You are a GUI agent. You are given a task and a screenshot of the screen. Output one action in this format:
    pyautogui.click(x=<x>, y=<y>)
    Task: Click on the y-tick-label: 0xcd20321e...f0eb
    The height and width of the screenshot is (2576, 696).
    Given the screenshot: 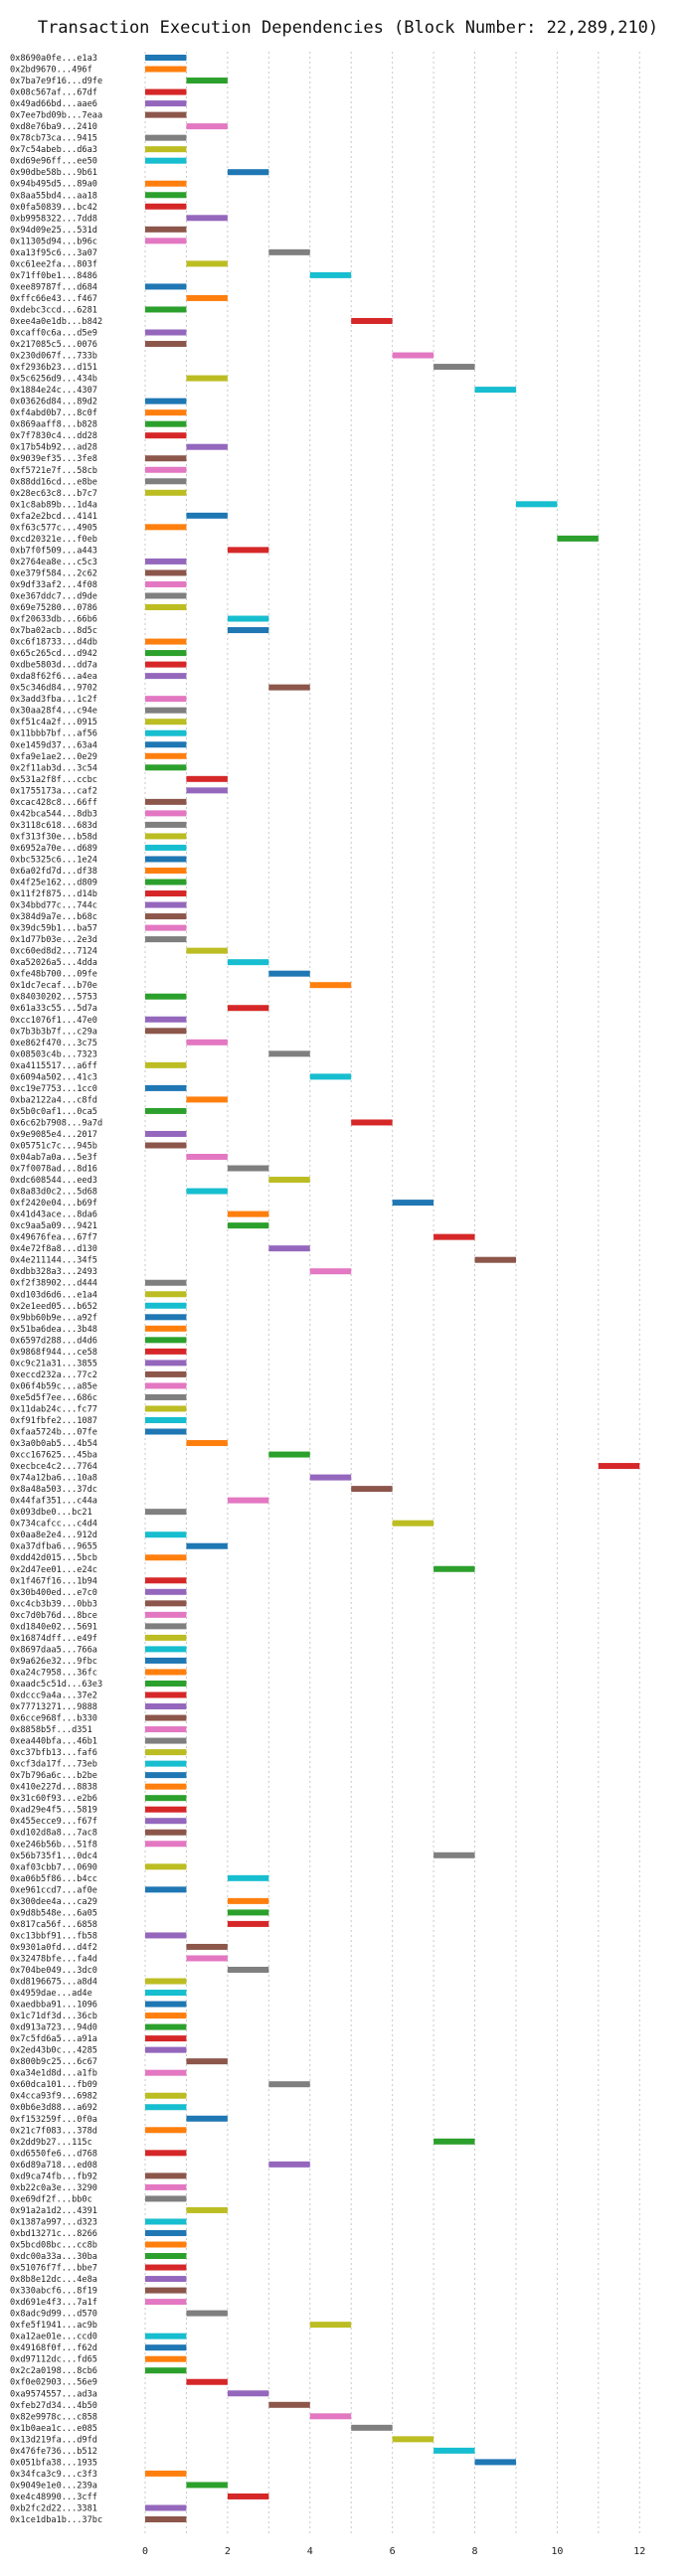 What is the action you would take?
    pyautogui.click(x=54, y=540)
    